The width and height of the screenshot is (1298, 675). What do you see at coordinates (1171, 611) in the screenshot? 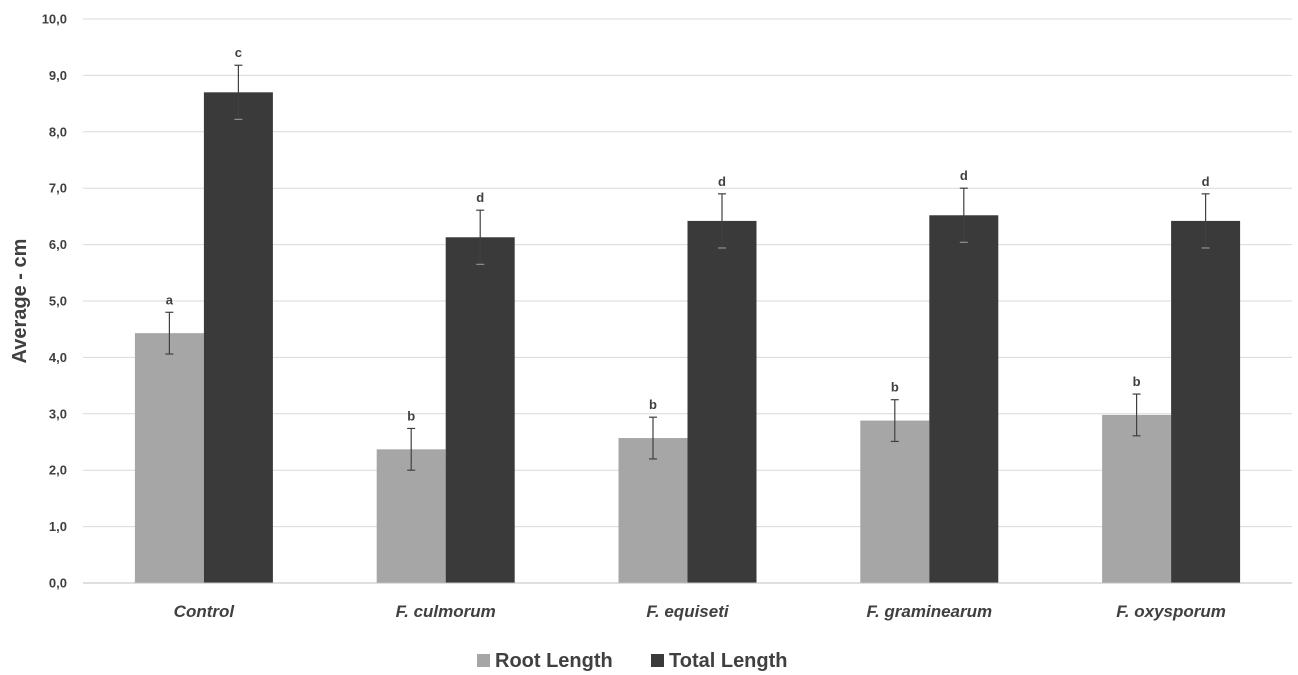
I see `x-tick-label-f-oxysporum: F. oxysporum` at bounding box center [1171, 611].